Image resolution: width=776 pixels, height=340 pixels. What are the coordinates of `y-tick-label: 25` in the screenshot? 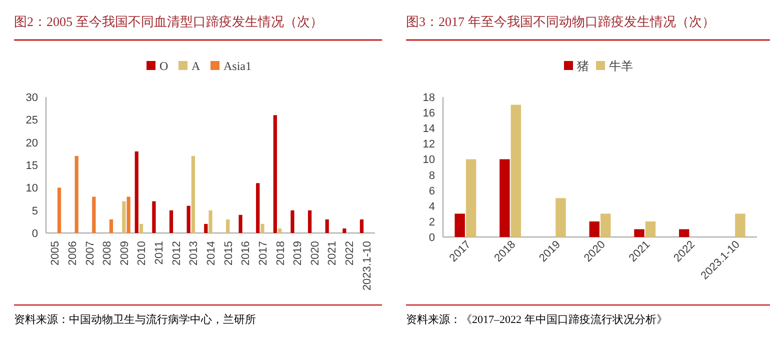 It's located at (32, 120).